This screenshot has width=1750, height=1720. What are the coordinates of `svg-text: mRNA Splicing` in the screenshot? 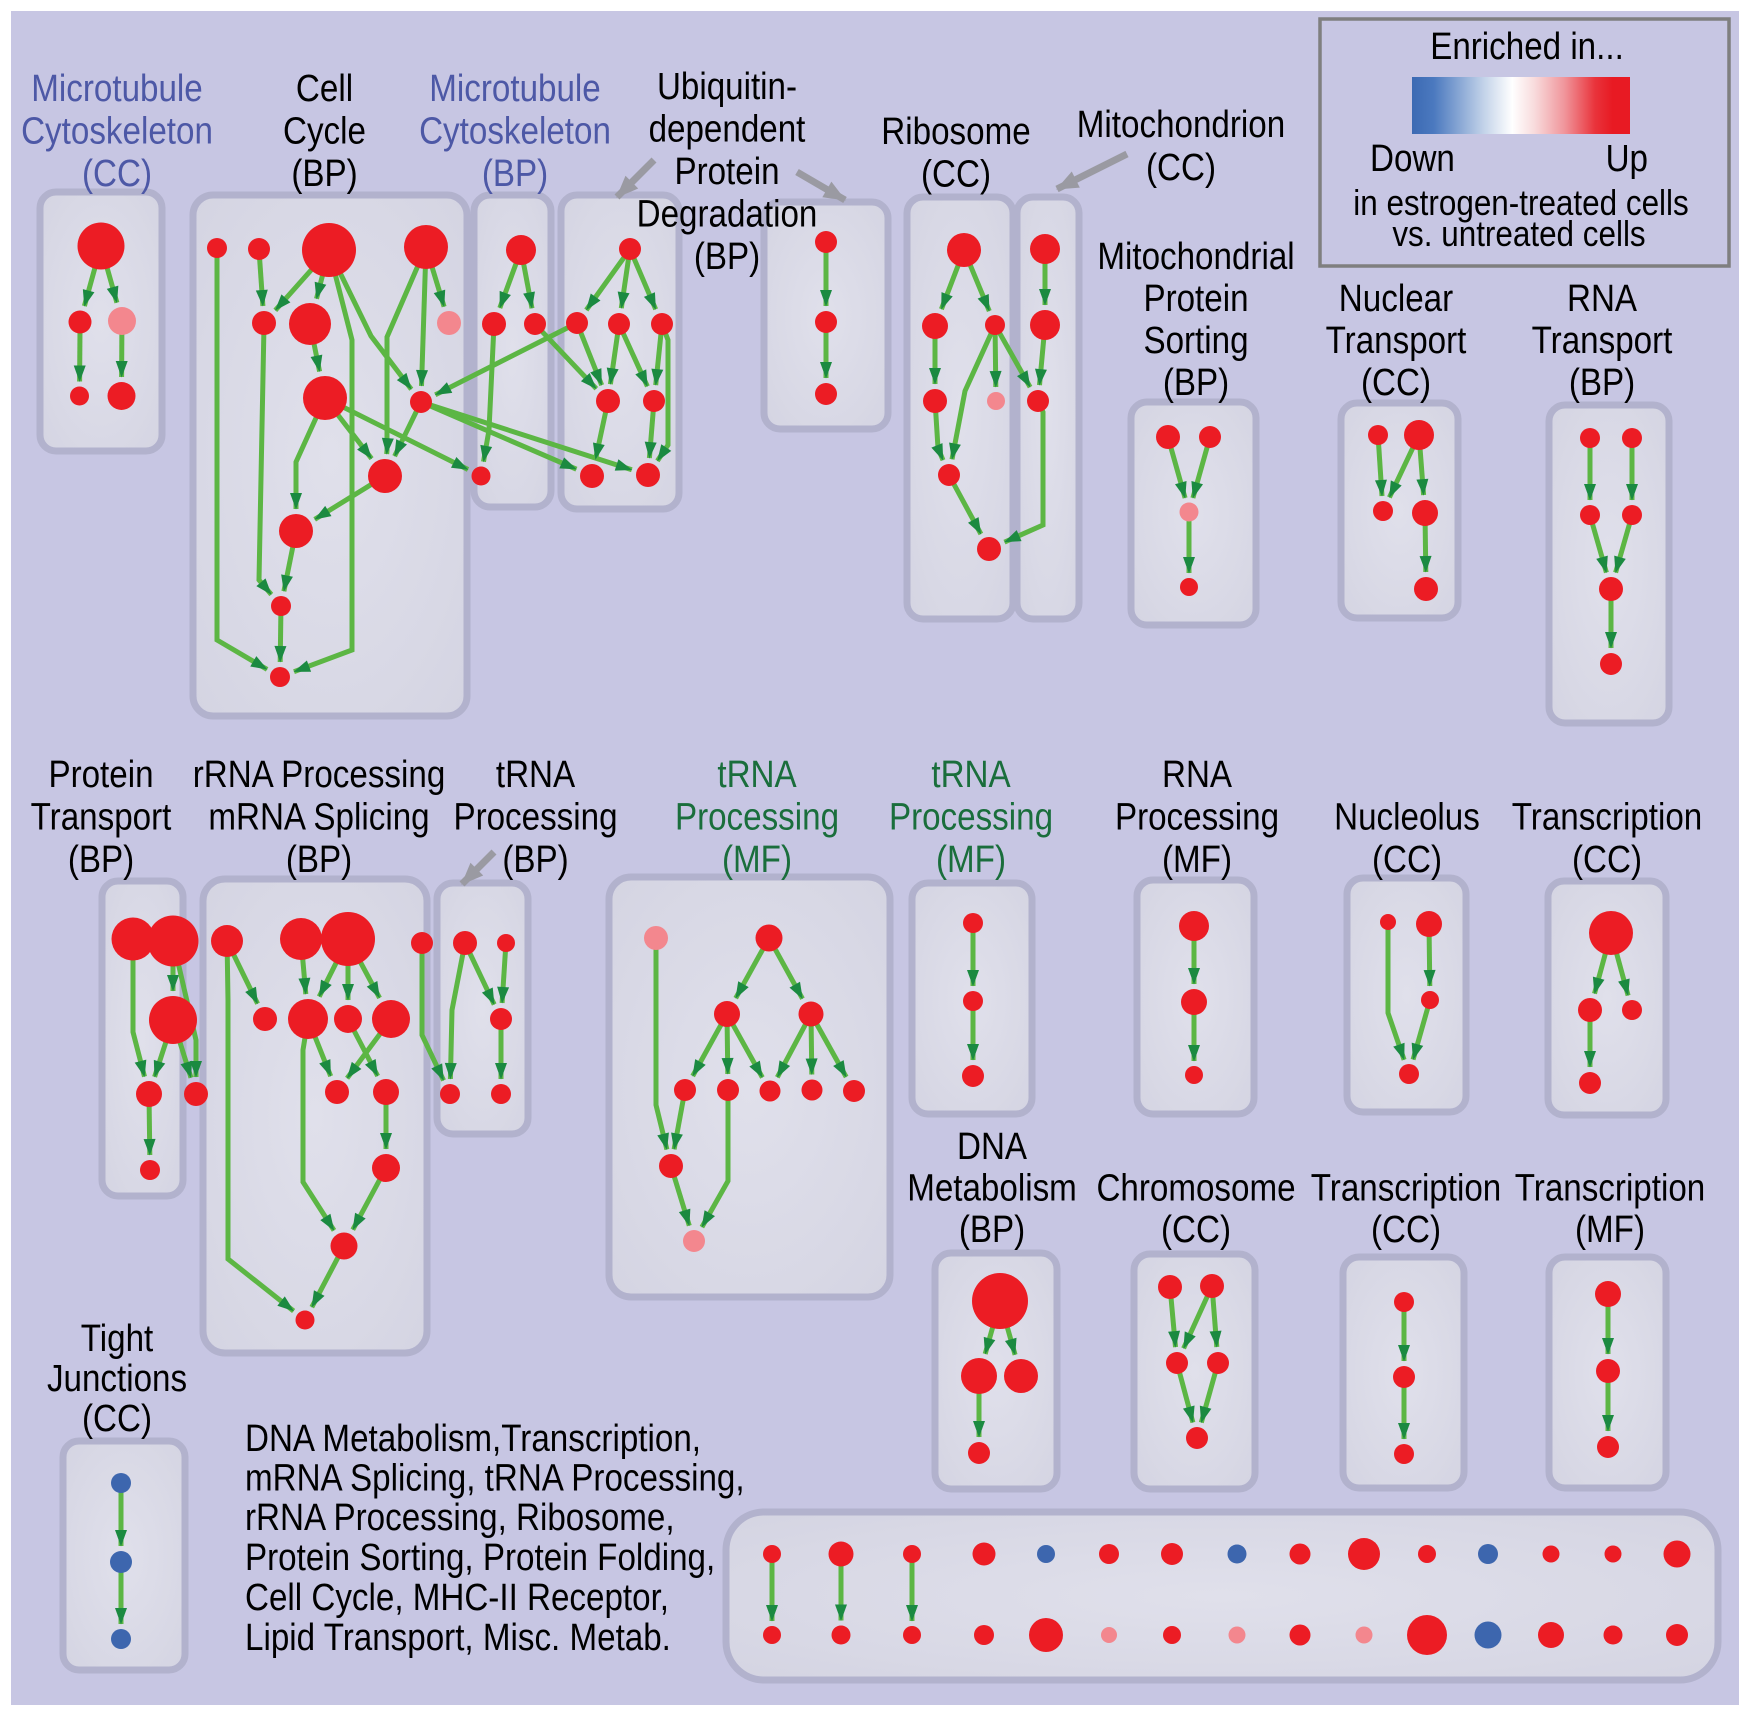 It's located at (318, 818).